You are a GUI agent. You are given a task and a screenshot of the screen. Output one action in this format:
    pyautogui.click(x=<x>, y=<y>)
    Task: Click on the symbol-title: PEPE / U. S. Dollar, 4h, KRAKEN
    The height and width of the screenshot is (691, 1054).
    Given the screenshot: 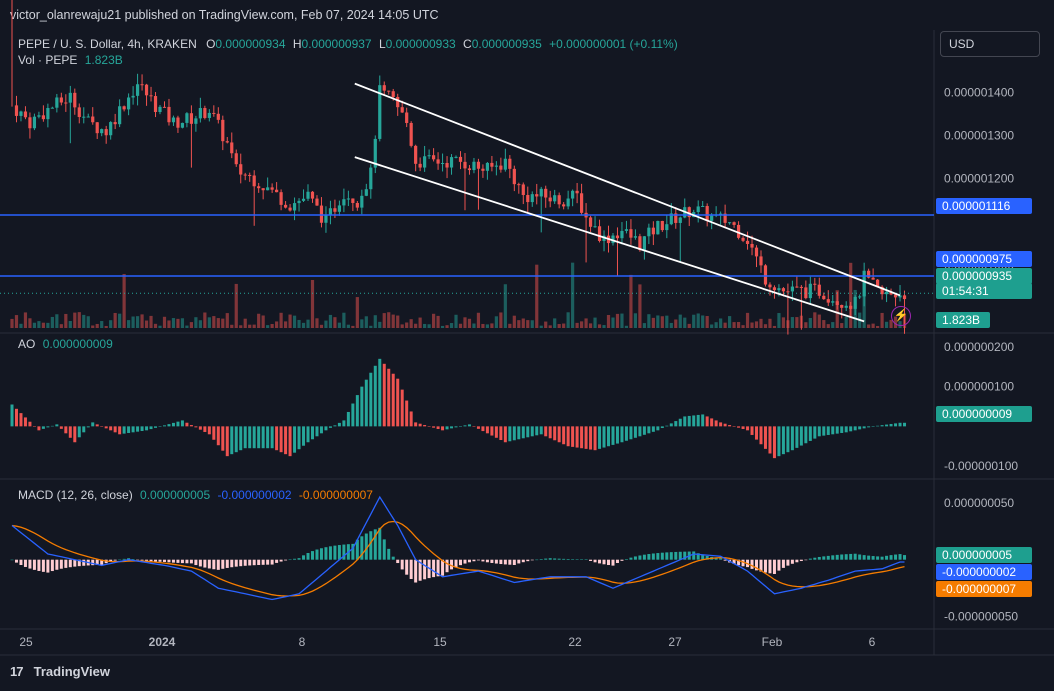 What is the action you would take?
    pyautogui.click(x=107, y=44)
    